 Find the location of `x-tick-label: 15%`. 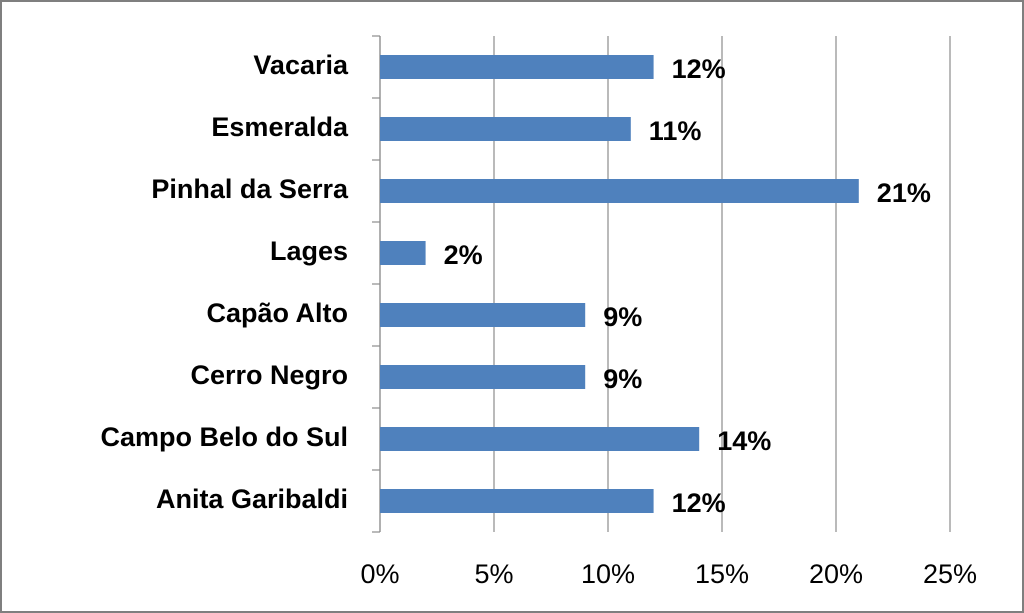

x-tick-label: 15% is located at coordinates (722, 574).